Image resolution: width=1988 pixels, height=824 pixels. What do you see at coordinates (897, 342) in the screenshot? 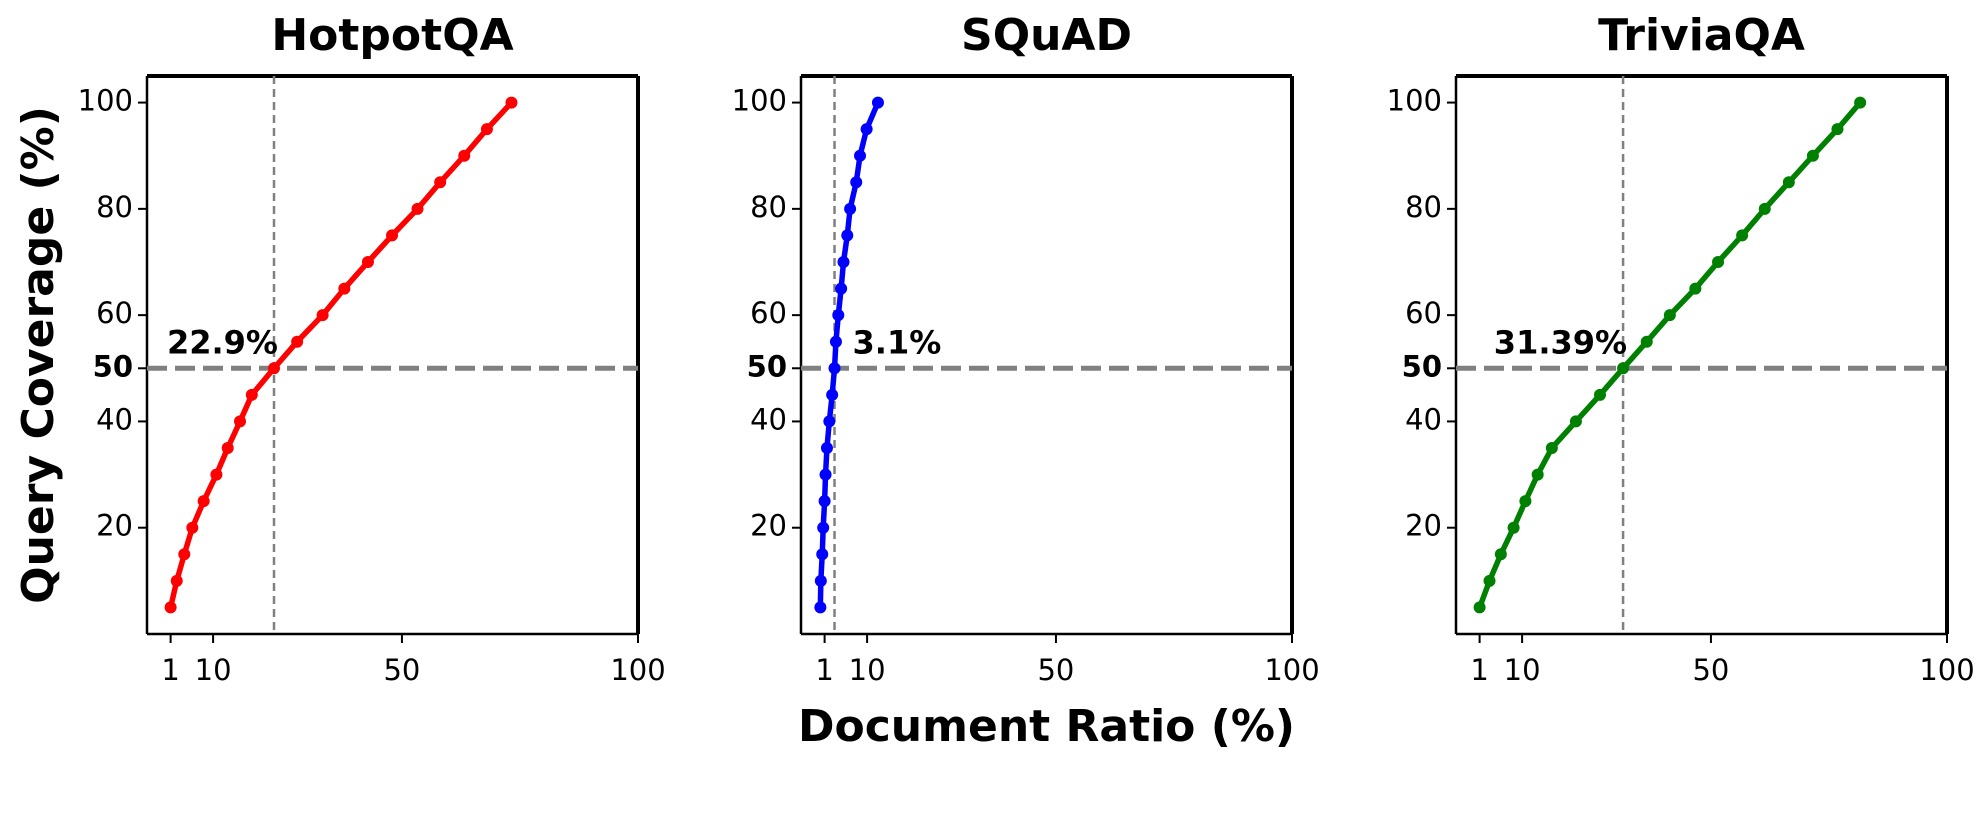
I see `annotation: 3.1%` at bounding box center [897, 342].